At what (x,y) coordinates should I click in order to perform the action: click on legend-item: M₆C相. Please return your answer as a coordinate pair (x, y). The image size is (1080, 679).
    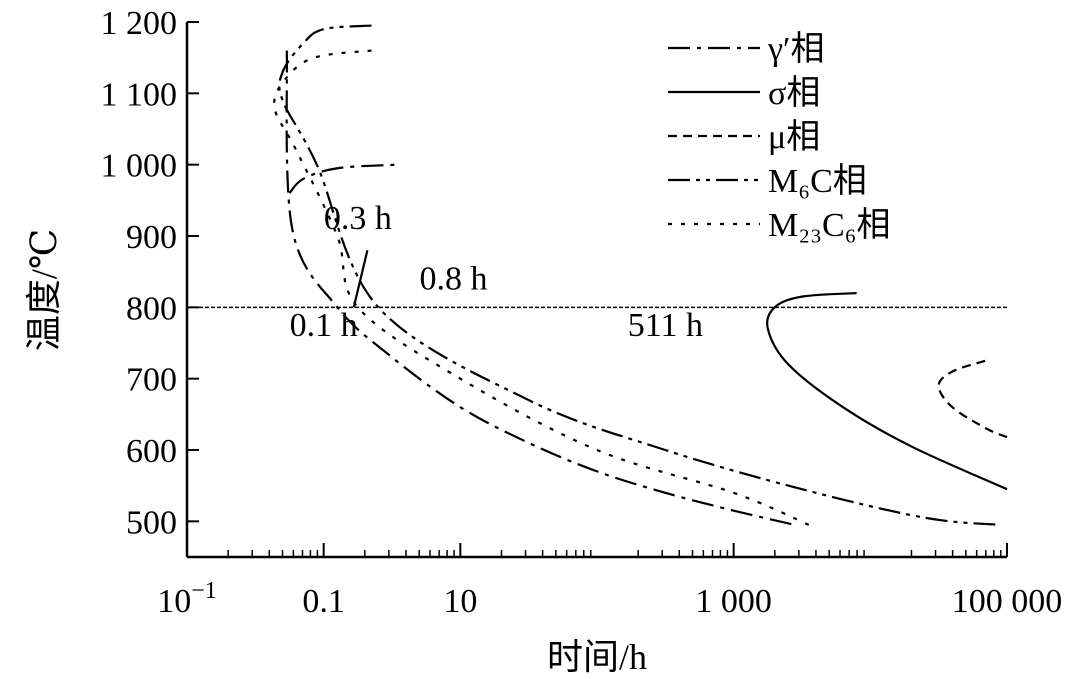
    Looking at the image, I should click on (767, 181).